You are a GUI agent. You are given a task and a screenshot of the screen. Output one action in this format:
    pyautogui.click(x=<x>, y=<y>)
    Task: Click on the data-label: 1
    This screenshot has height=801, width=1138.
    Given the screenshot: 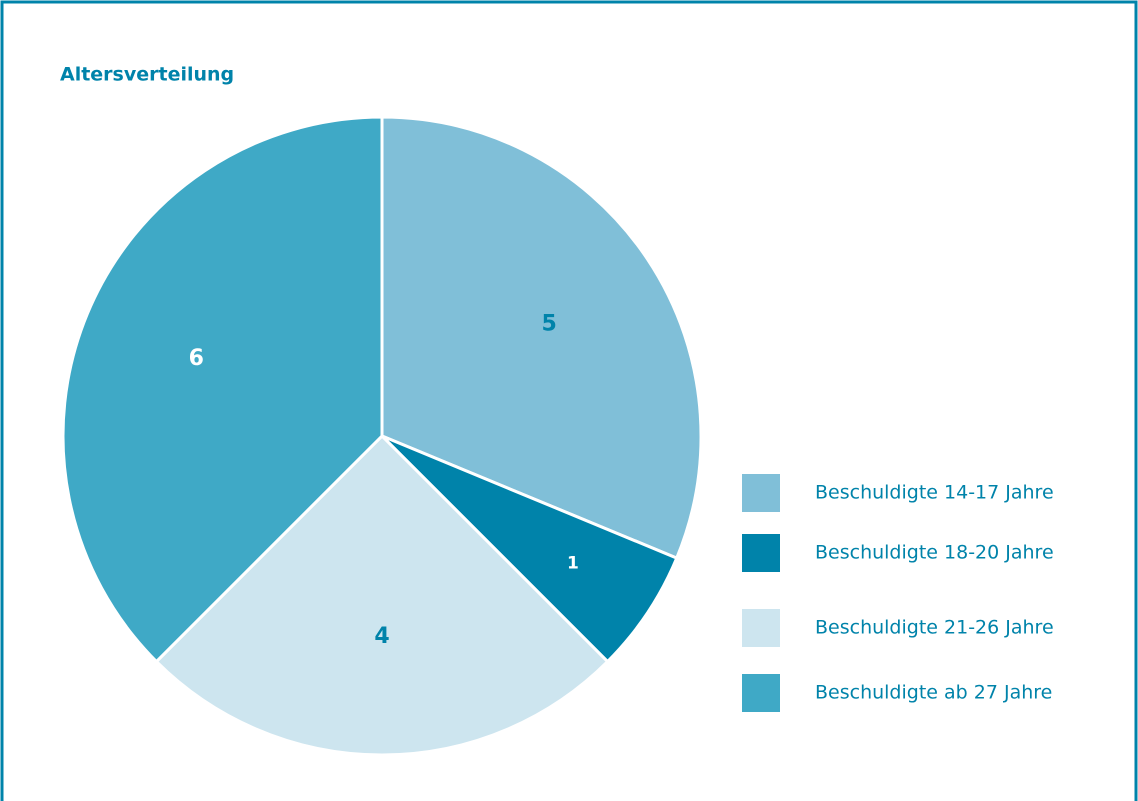 What is the action you would take?
    pyautogui.click(x=573, y=564)
    